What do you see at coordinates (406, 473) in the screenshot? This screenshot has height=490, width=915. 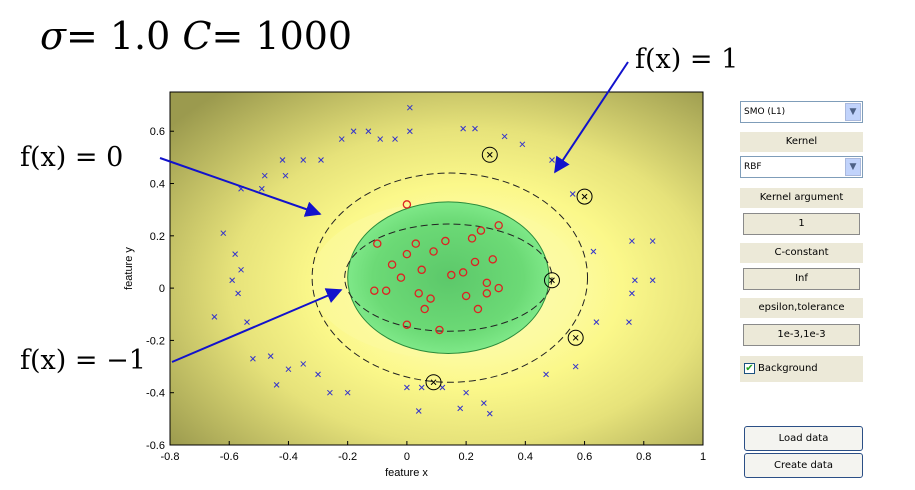 I see `x-axis-label: feature x` at bounding box center [406, 473].